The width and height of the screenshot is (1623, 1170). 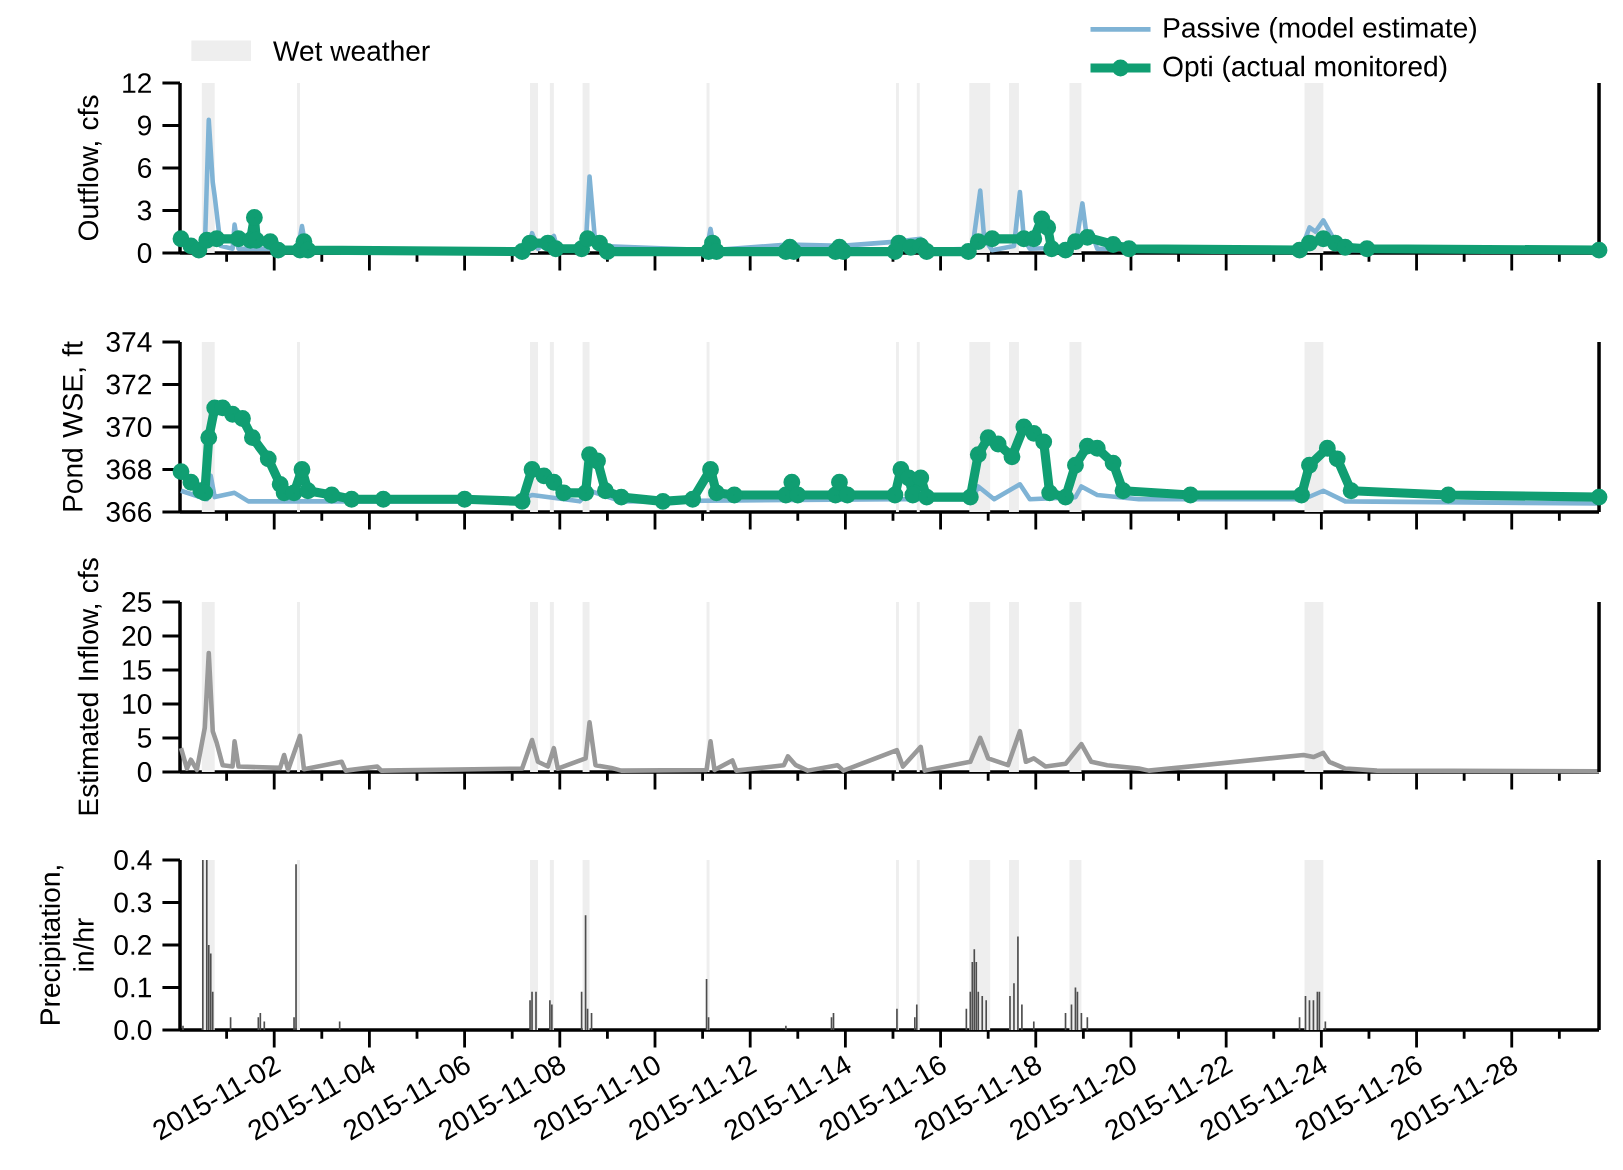 What do you see at coordinates (128, 384) in the screenshot?
I see `y-tick-label: 372` at bounding box center [128, 384].